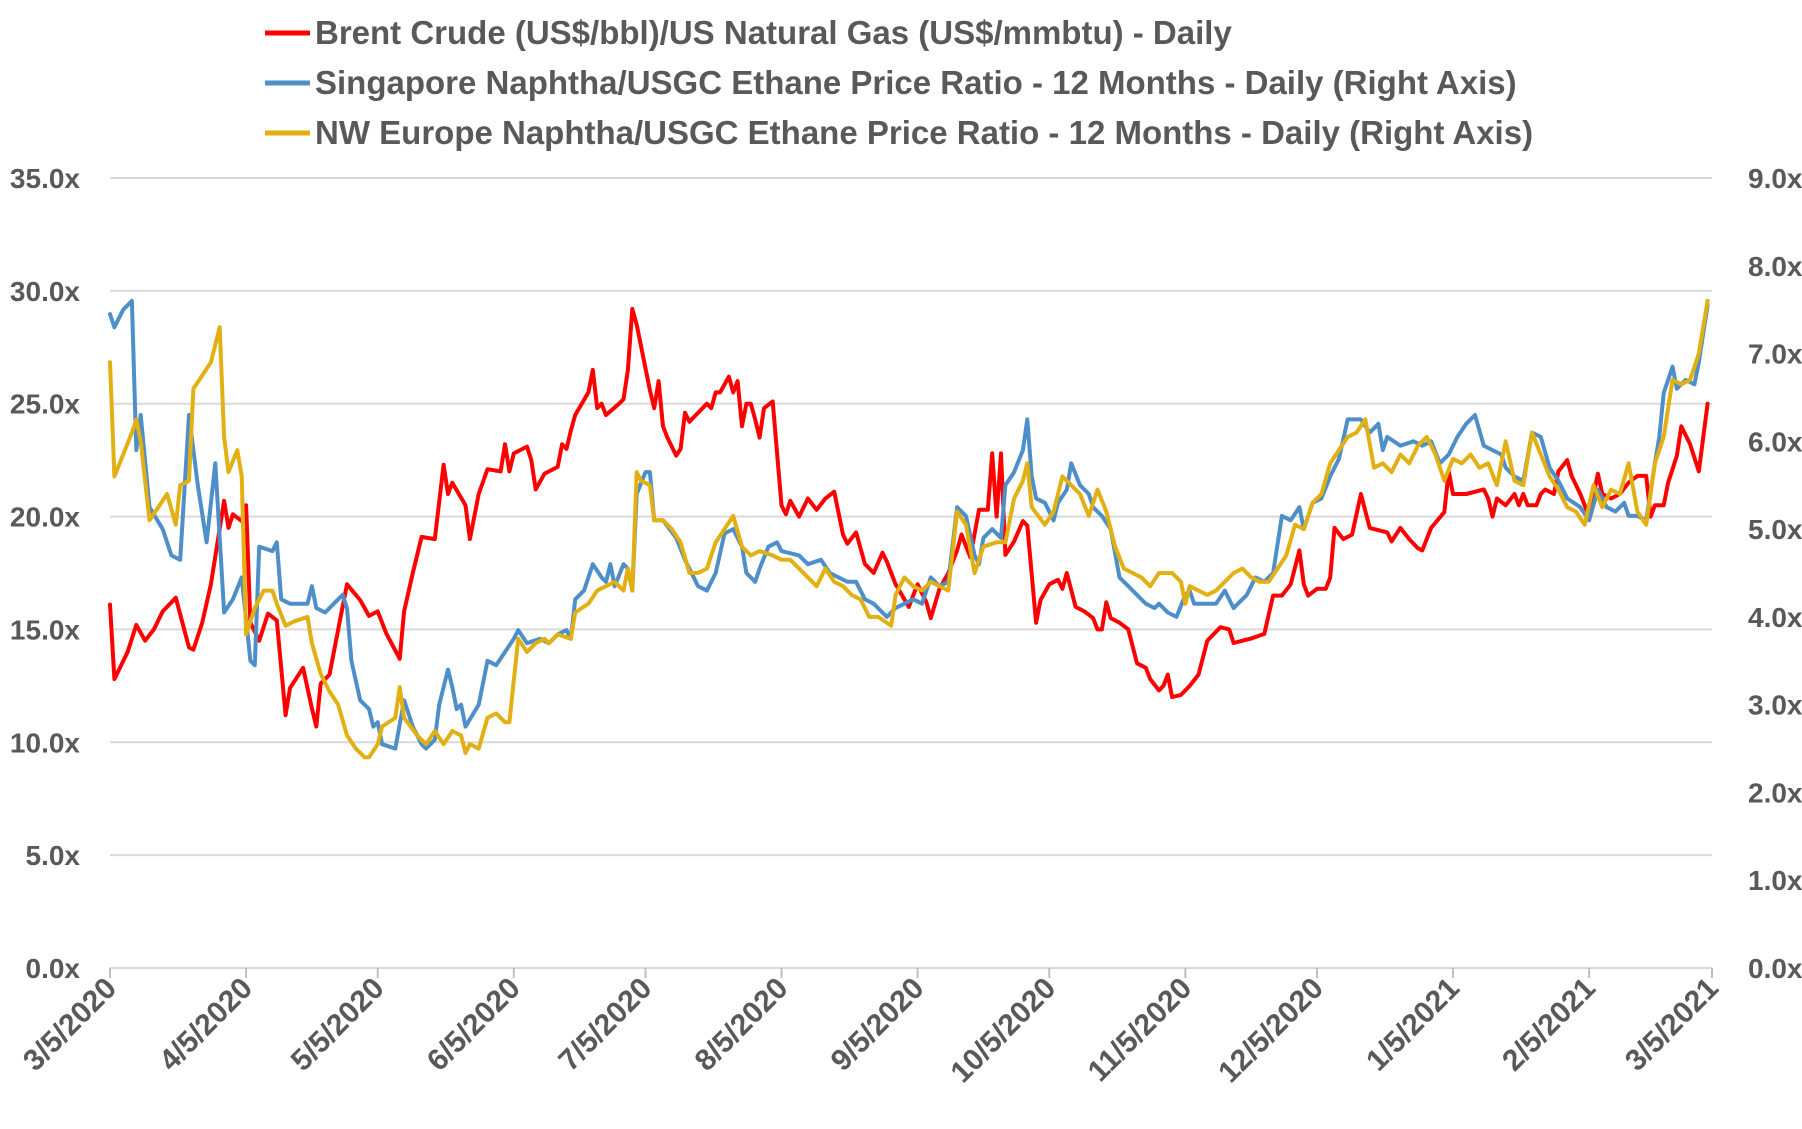  I want to click on right-tick-label: 0.0x, so click(1775, 968).